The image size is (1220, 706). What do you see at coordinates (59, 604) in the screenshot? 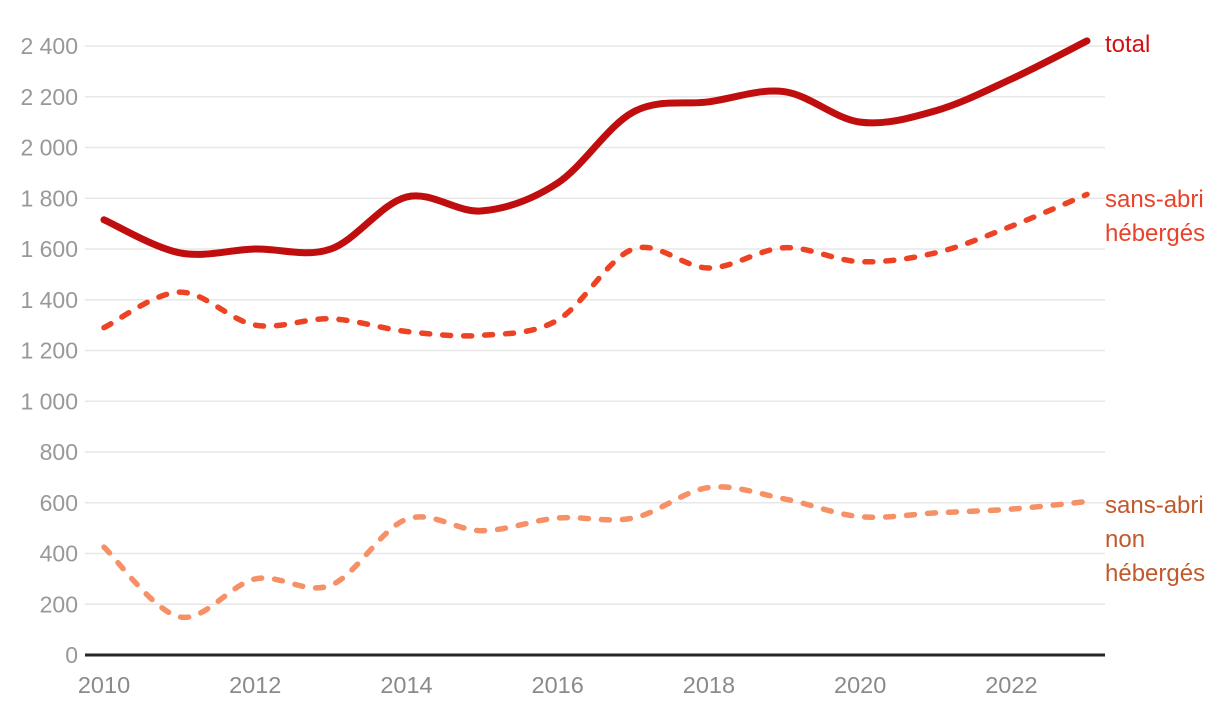
I see `y-tick-label: 200` at bounding box center [59, 604].